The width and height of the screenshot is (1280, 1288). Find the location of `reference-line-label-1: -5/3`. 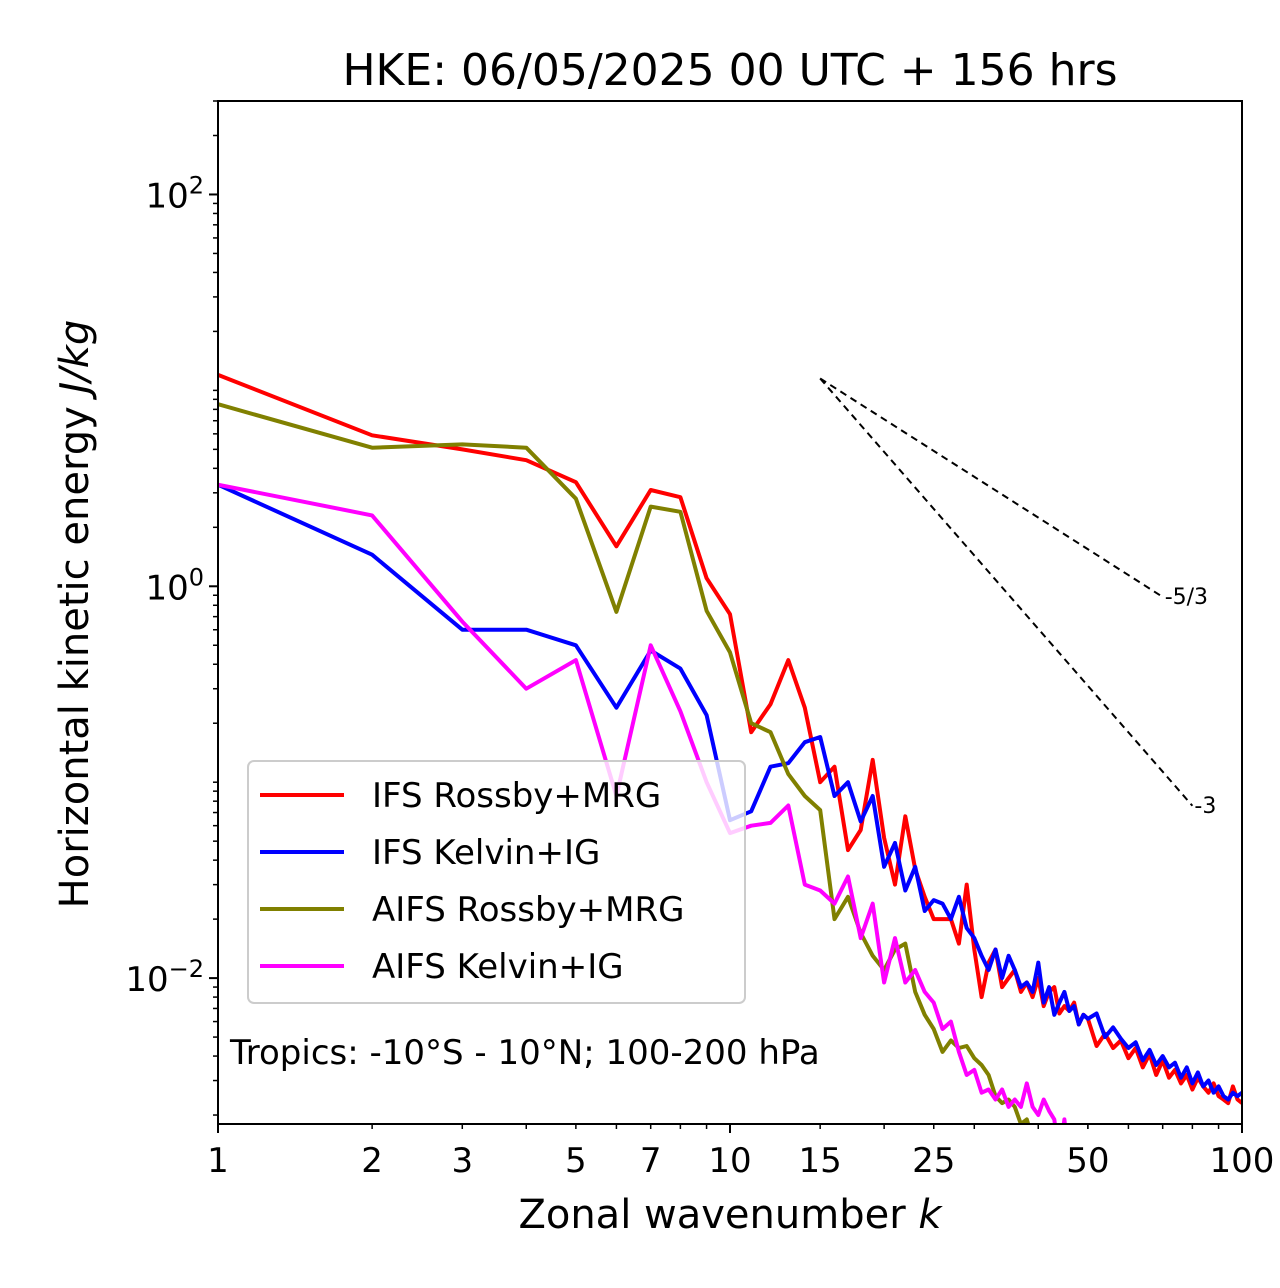

reference-line-label-1: -5/3 is located at coordinates (1186, 597).